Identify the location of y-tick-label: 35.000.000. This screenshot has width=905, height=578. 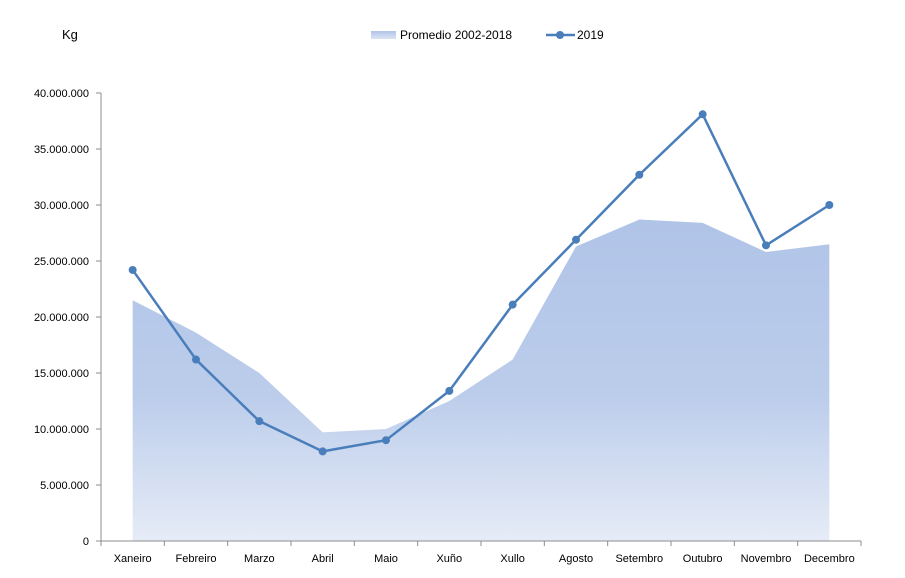
(61, 150).